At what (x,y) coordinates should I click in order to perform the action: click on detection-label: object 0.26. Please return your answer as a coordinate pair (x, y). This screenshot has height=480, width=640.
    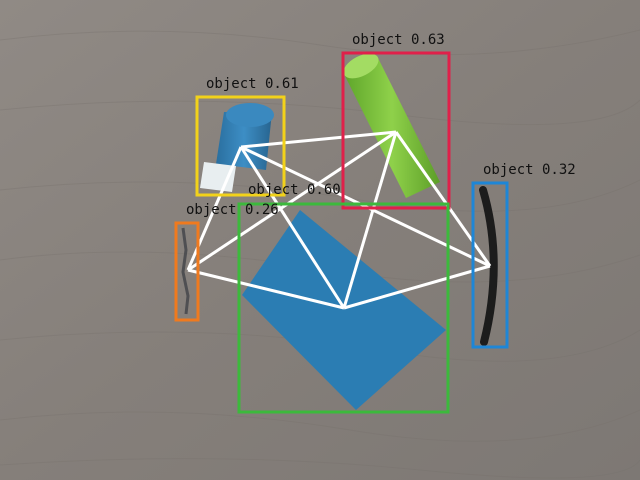
    Looking at the image, I should click on (232, 210).